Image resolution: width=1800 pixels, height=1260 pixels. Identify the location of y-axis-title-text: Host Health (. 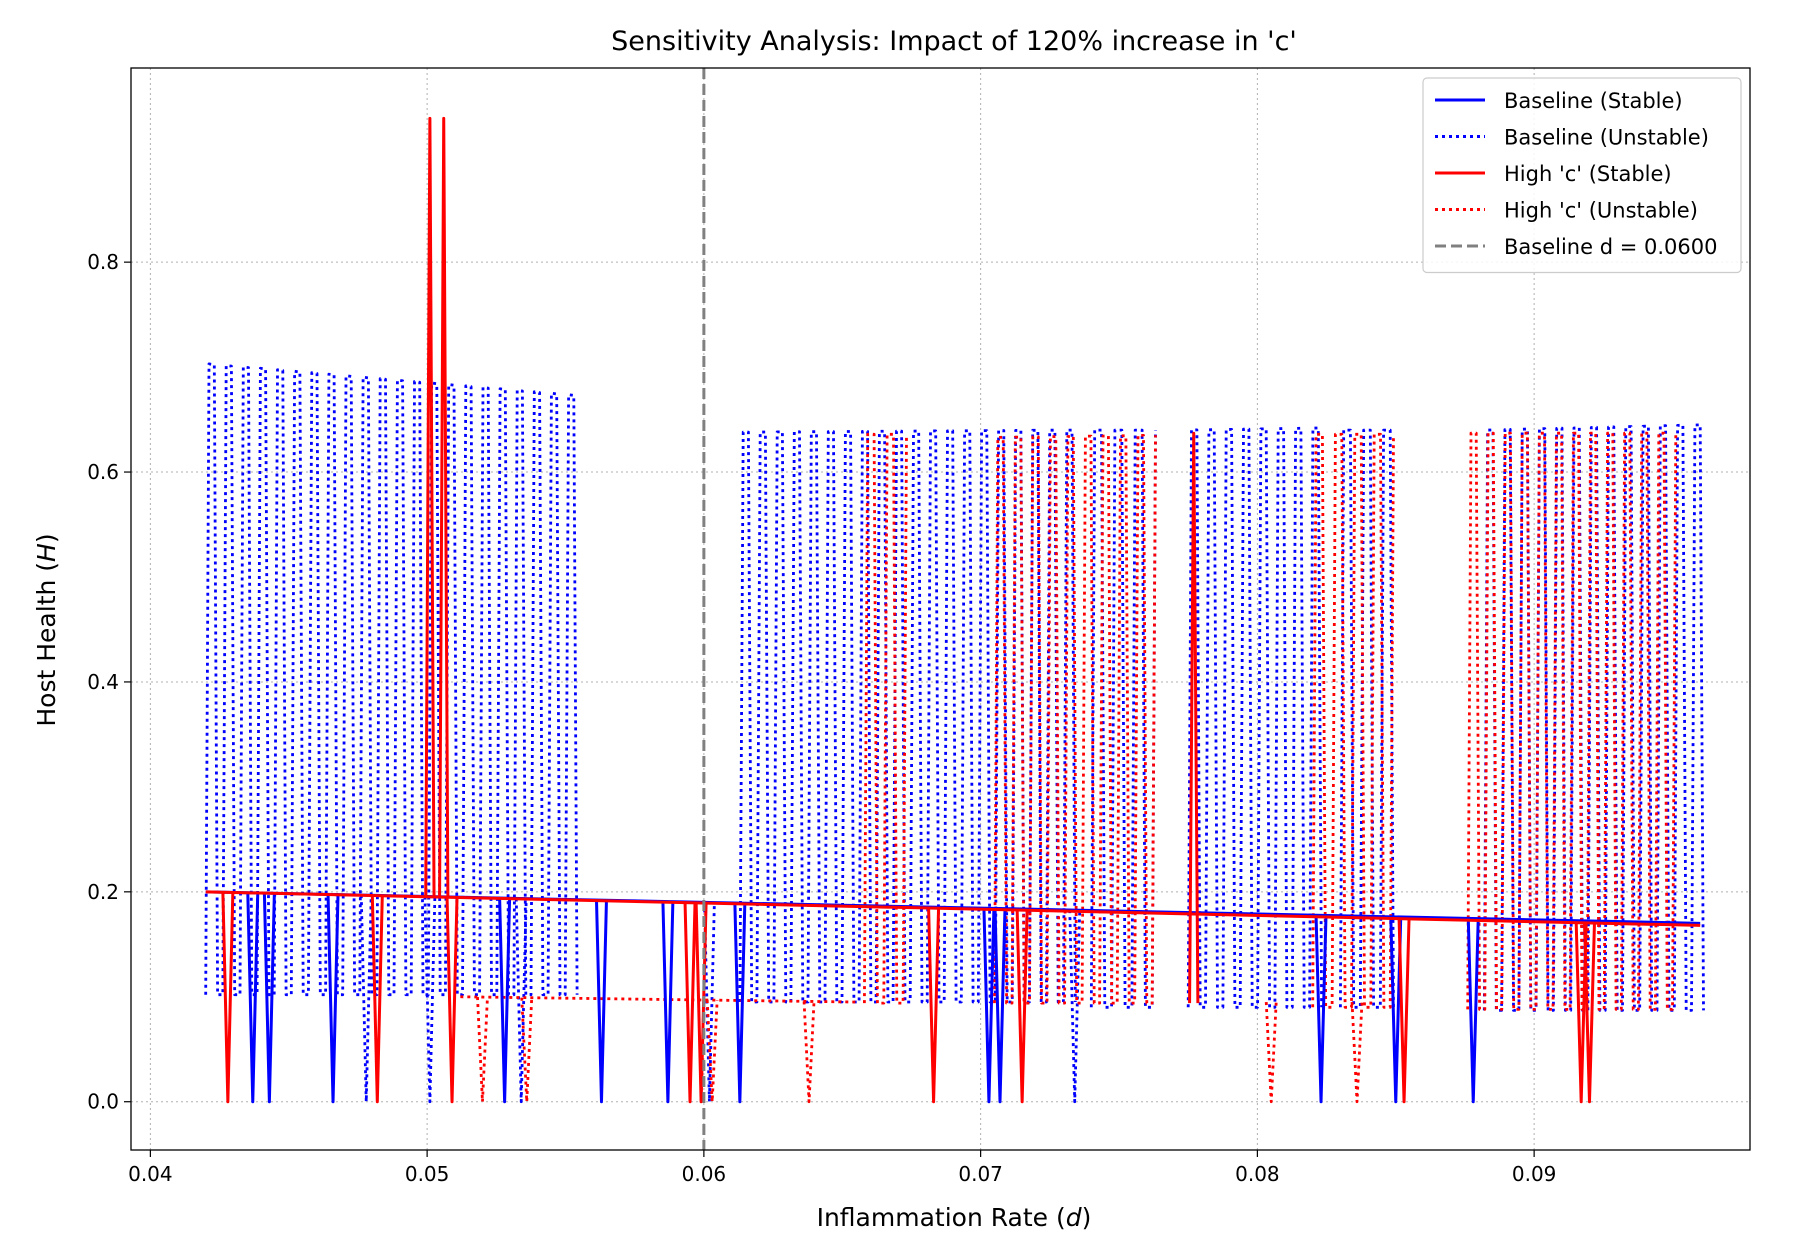
(46, 644).